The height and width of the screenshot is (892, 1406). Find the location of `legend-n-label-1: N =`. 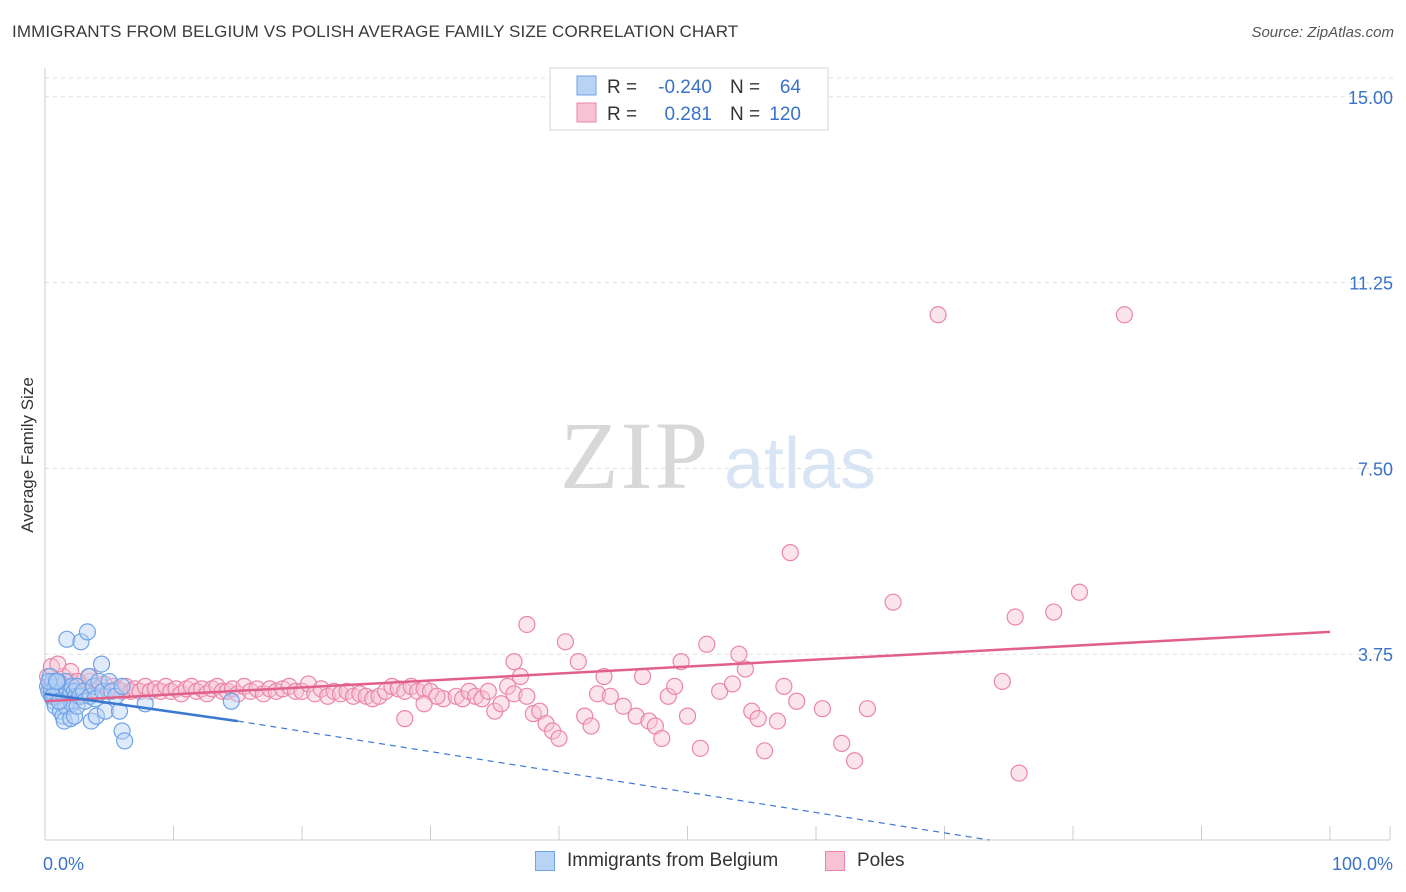

legend-n-label-1: N = is located at coordinates (745, 87).